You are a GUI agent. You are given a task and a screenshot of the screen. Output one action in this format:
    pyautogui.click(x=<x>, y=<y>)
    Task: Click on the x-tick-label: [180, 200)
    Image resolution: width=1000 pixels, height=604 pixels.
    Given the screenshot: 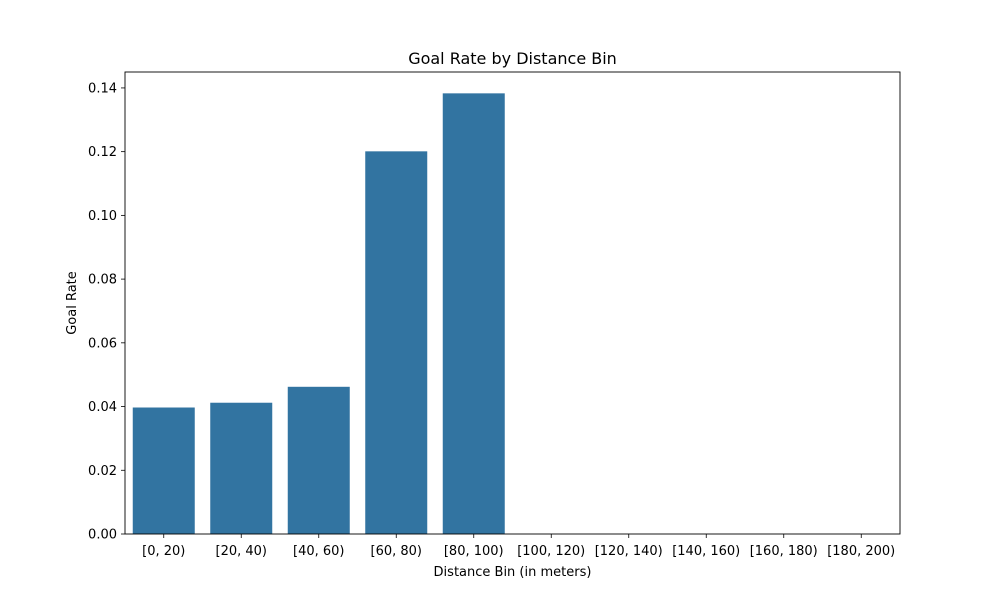 What is the action you would take?
    pyautogui.click(x=861, y=551)
    